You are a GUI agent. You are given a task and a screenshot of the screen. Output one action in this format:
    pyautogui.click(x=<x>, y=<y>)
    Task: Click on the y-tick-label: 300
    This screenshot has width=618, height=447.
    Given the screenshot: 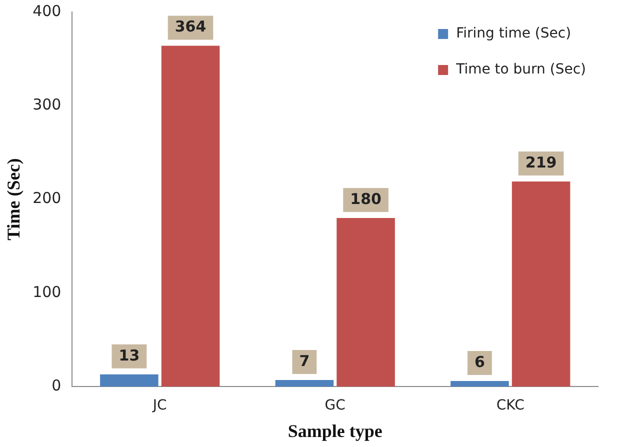 What is the action you would take?
    pyautogui.click(x=47, y=105)
    